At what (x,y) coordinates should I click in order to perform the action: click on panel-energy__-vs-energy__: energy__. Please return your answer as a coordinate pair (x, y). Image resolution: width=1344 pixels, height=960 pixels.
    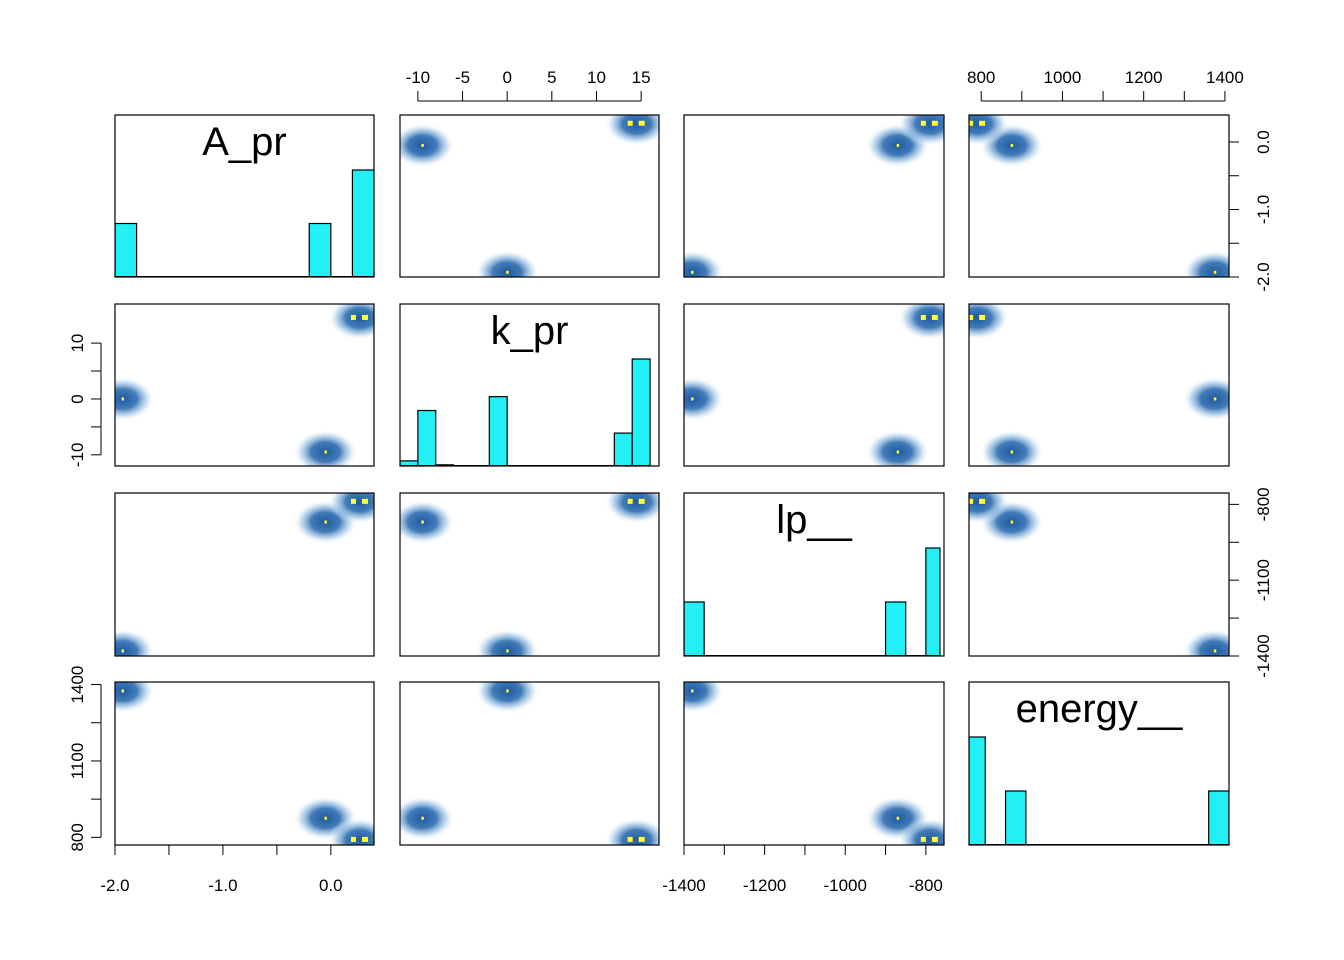
    Looking at the image, I should click on (1099, 763).